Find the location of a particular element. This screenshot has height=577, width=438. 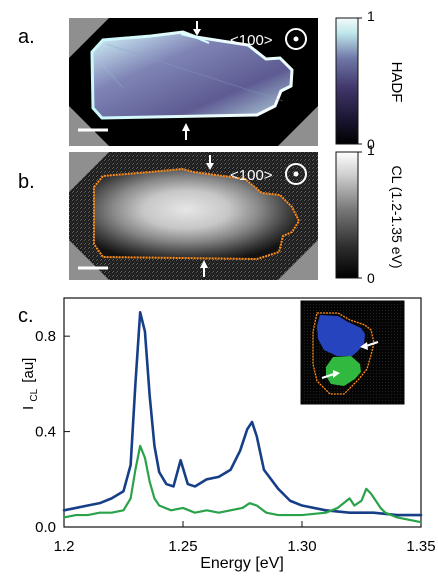

panel-a-label: a. is located at coordinates (26, 37).